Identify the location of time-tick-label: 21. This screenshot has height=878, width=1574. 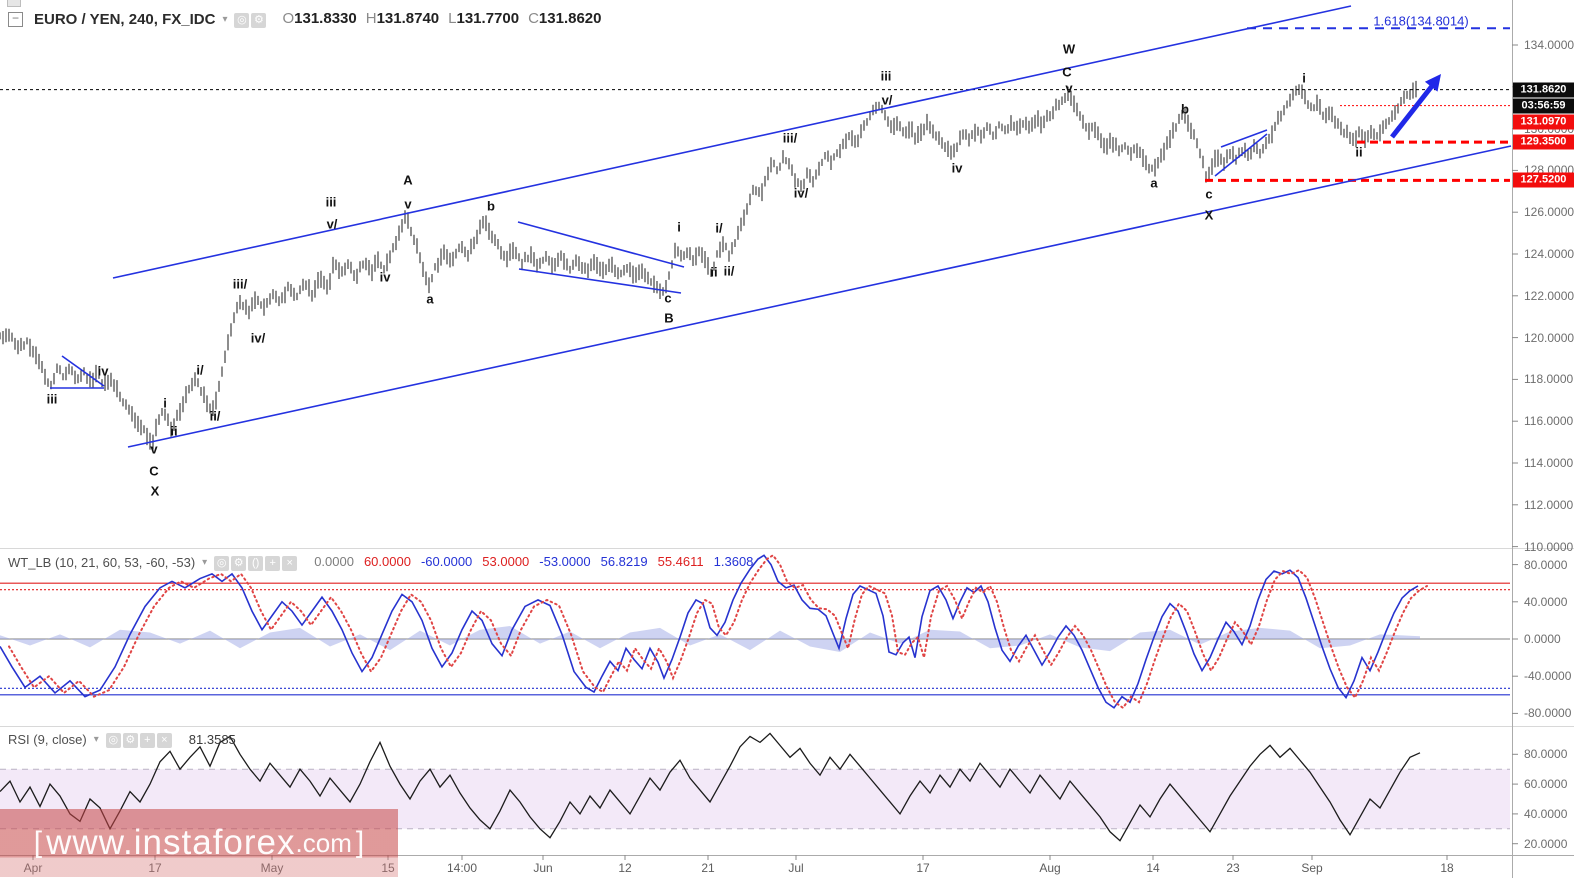
(708, 868).